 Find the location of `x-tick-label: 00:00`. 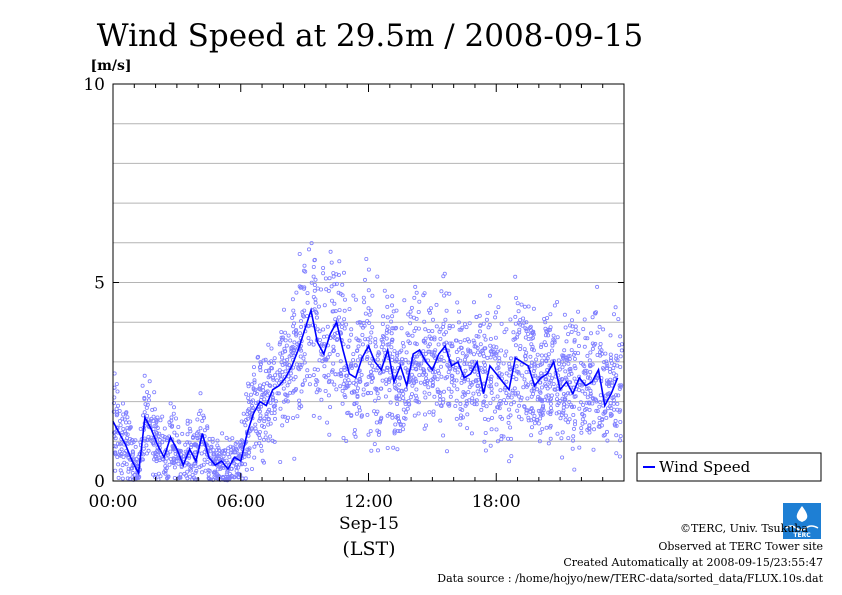

x-tick-label: 00:00 is located at coordinates (113, 502).